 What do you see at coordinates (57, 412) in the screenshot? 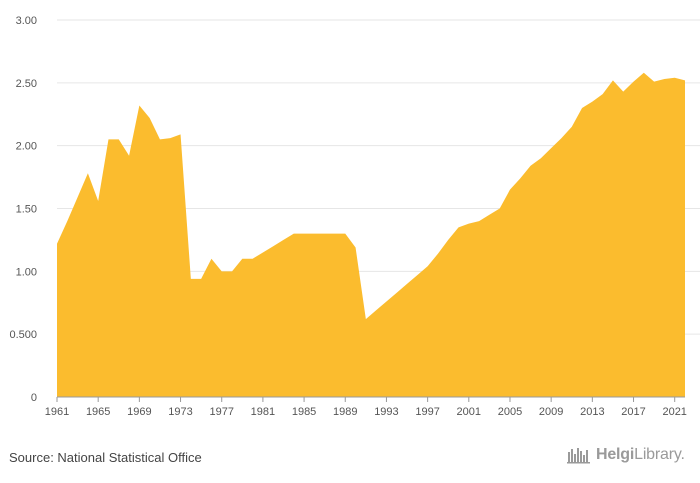
I see `x-tick-label: 1961` at bounding box center [57, 412].